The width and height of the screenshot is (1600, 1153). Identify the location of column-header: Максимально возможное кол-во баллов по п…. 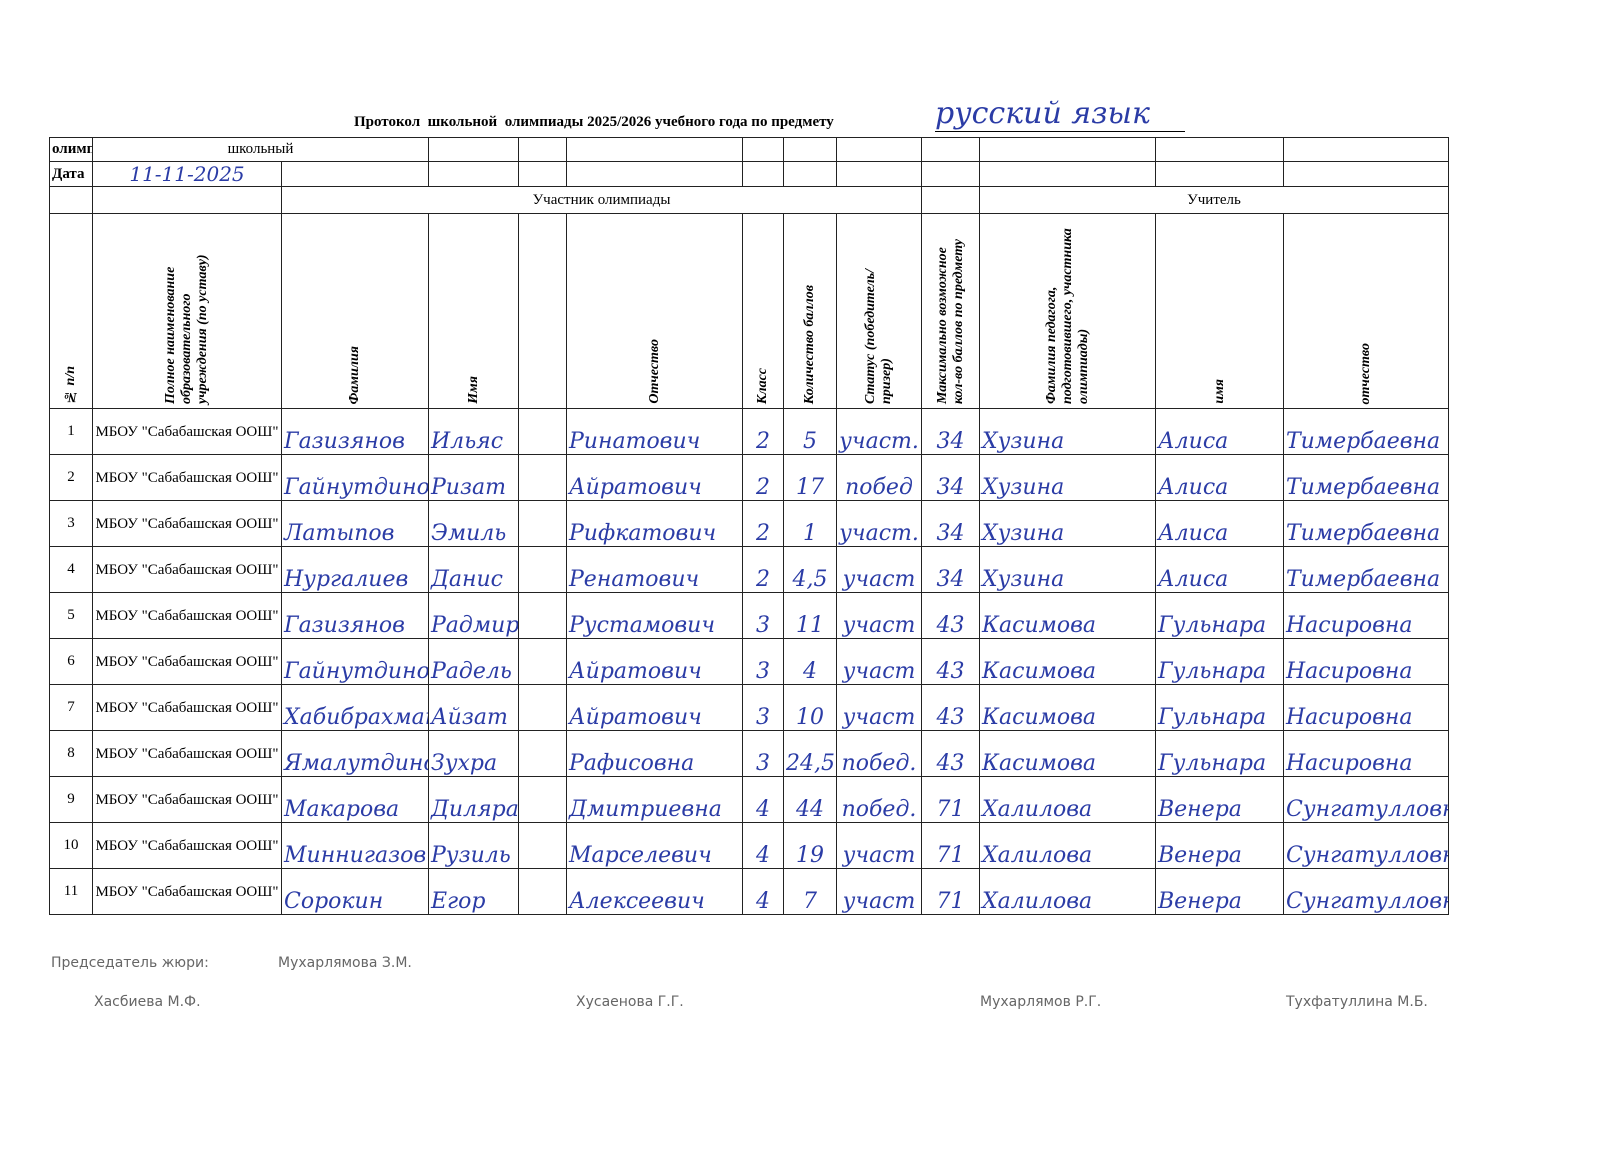
(950, 311).